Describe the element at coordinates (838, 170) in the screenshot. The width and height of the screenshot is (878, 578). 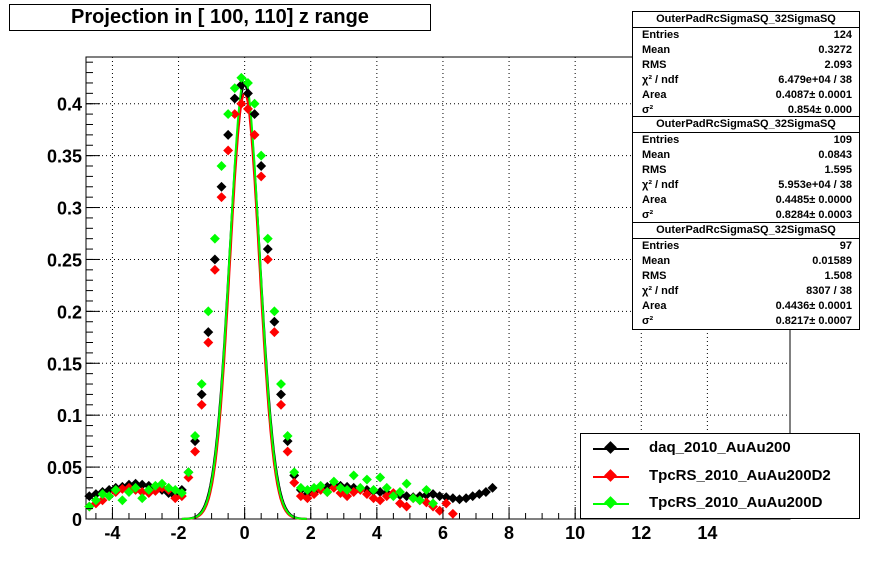
I see `stats-value: 1.595` at that location.